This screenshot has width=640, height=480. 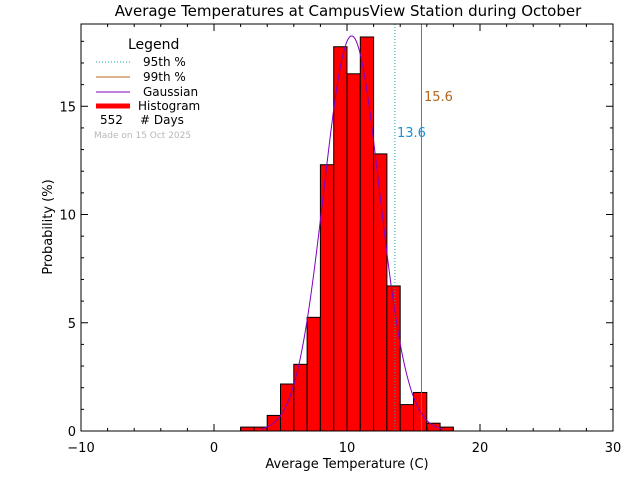 I want to click on x-tick-label: −10, so click(x=80, y=448).